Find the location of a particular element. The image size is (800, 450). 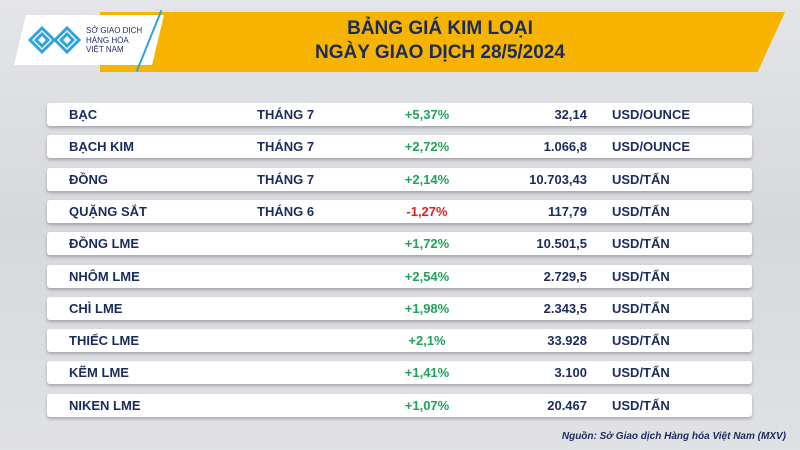

price: 20.467 is located at coordinates (567, 405).